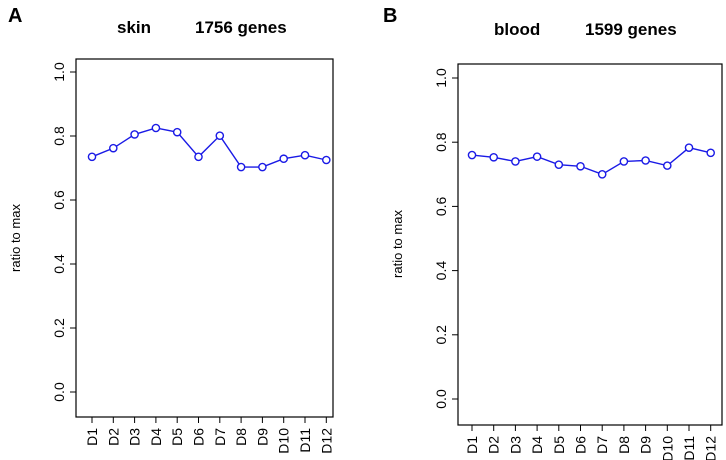 The width and height of the screenshot is (726, 460). Describe the element at coordinates (59, 328) in the screenshot. I see `panel-a-y-tick-label-1: 0.2` at that location.